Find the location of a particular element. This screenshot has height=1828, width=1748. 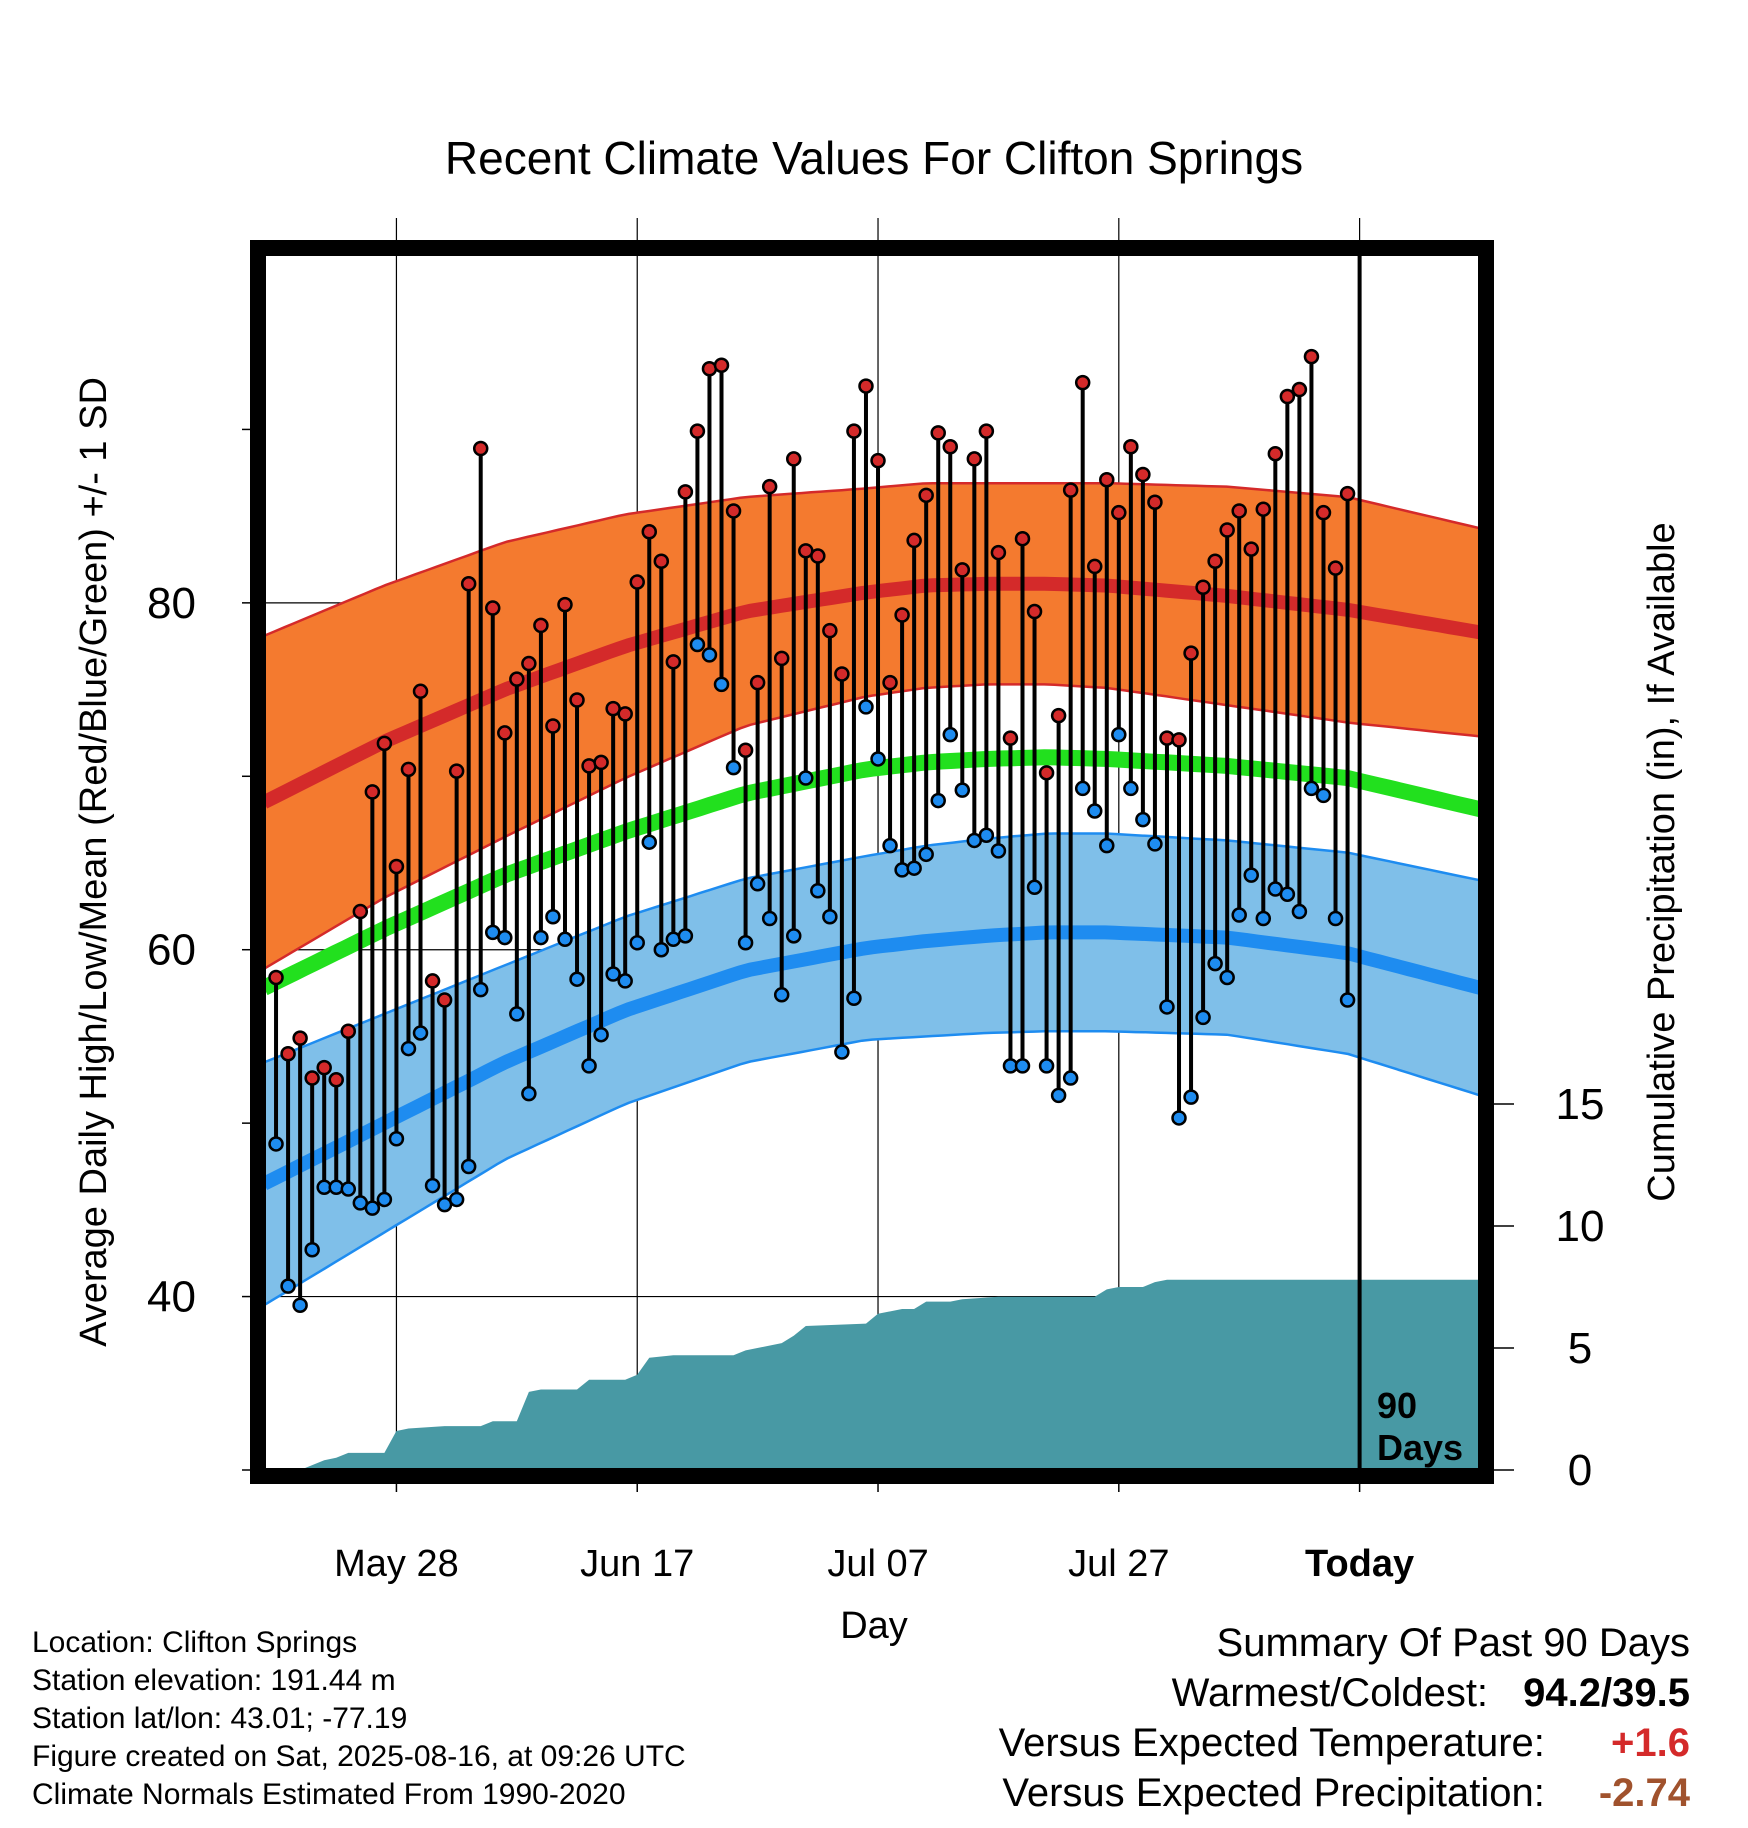

precip-label: Versus Expected Precipitation: is located at coordinates (1273, 1793).